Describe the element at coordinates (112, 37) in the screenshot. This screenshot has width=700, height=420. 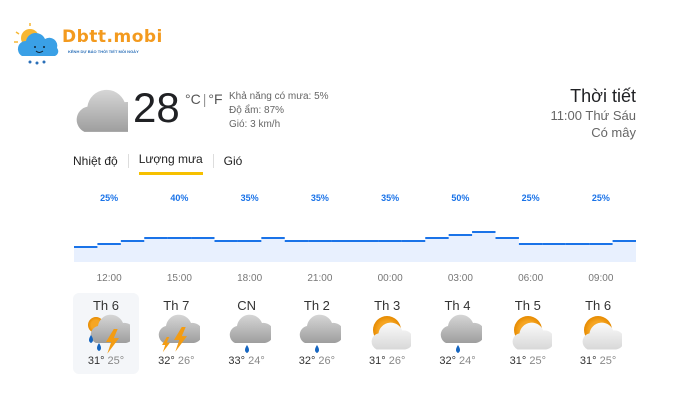
I see `logo-text: Dbtt.mobi` at that location.